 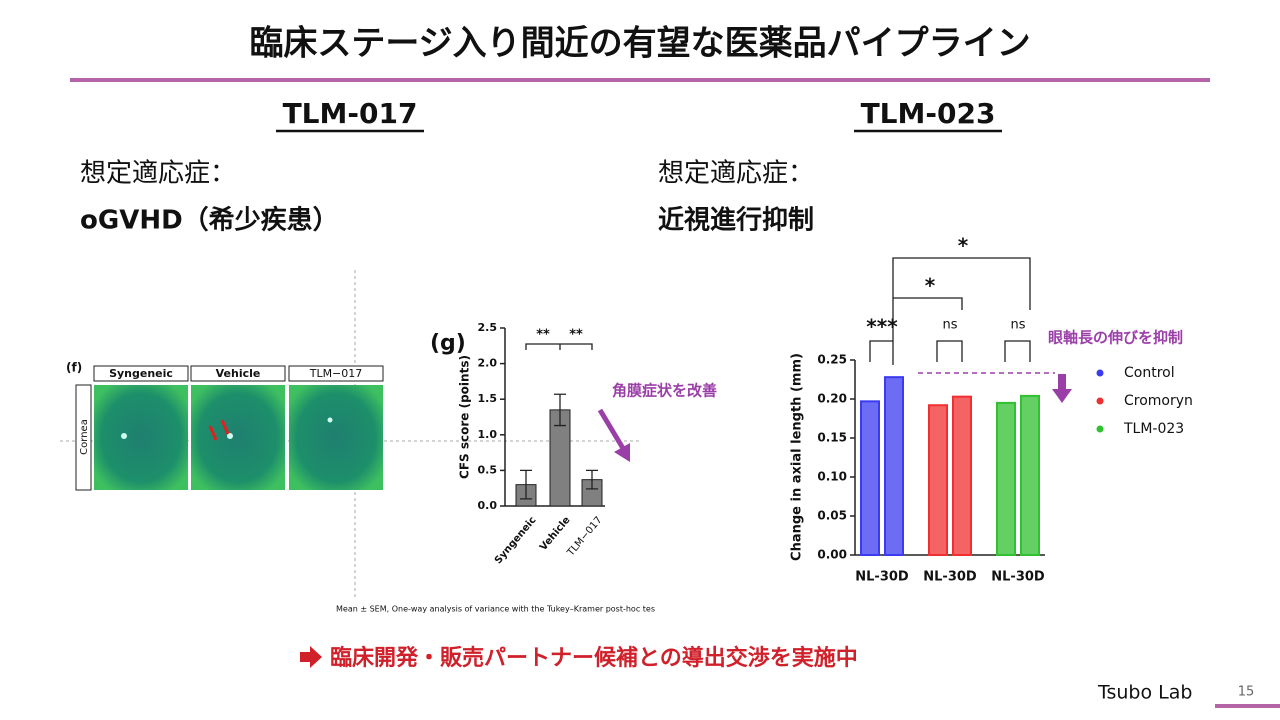 I want to click on arrow-icon, so click(x=311, y=657).